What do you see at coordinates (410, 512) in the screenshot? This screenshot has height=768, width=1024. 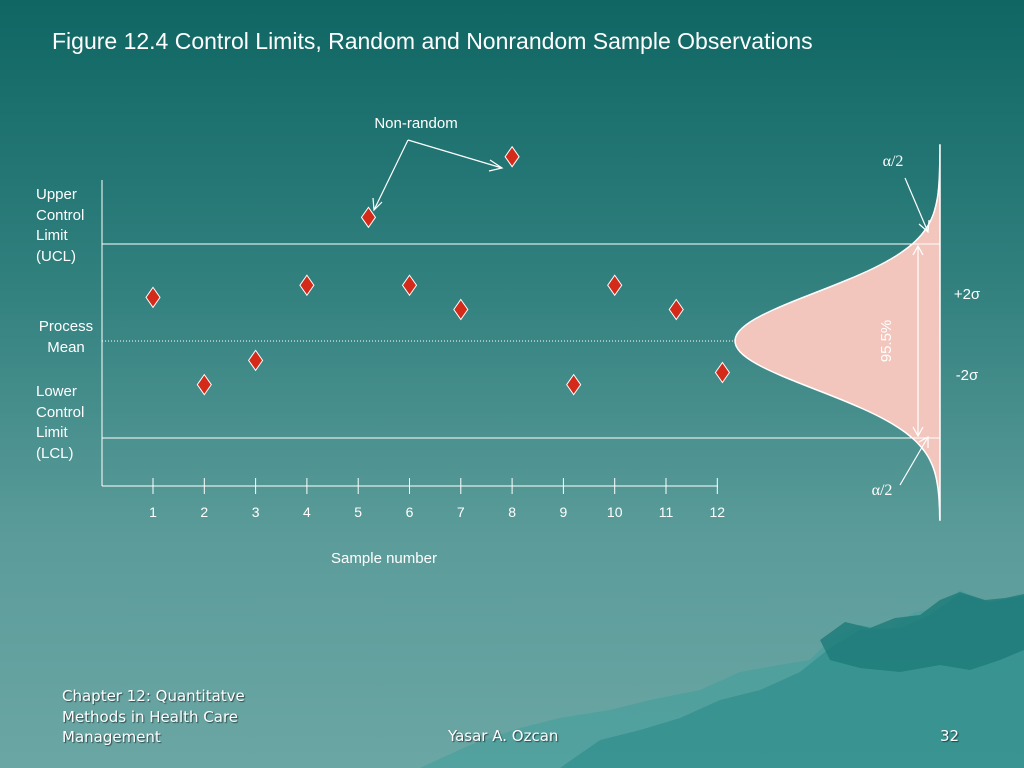 I see `x-tick-label: 6` at bounding box center [410, 512].